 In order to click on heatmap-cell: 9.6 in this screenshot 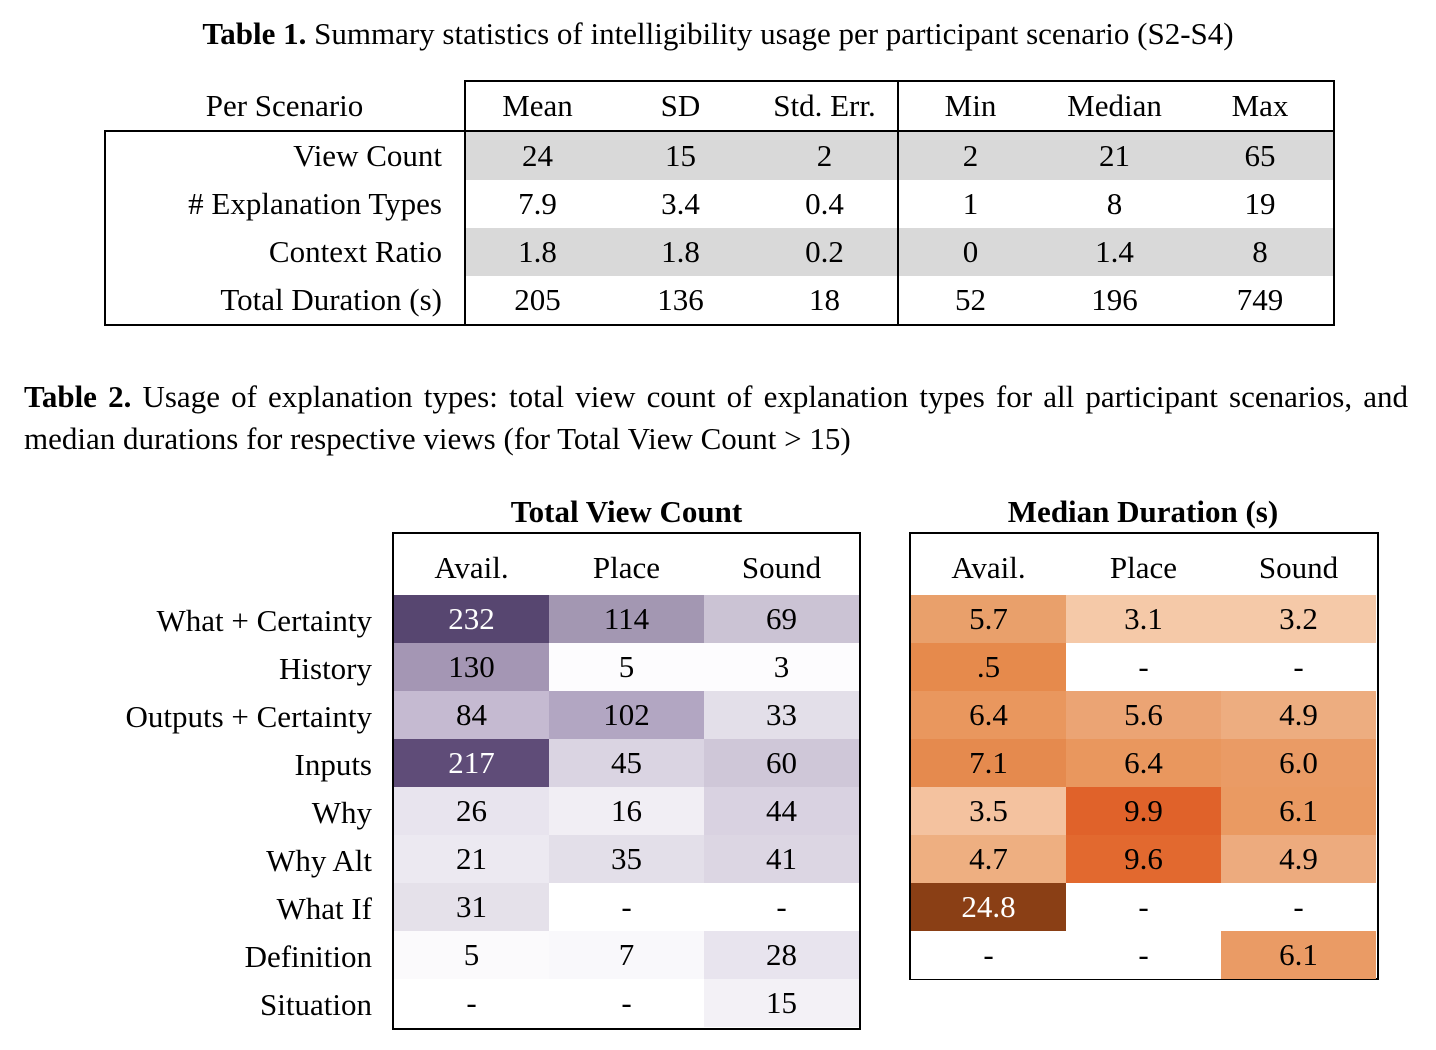, I will do `click(1143, 859)`.